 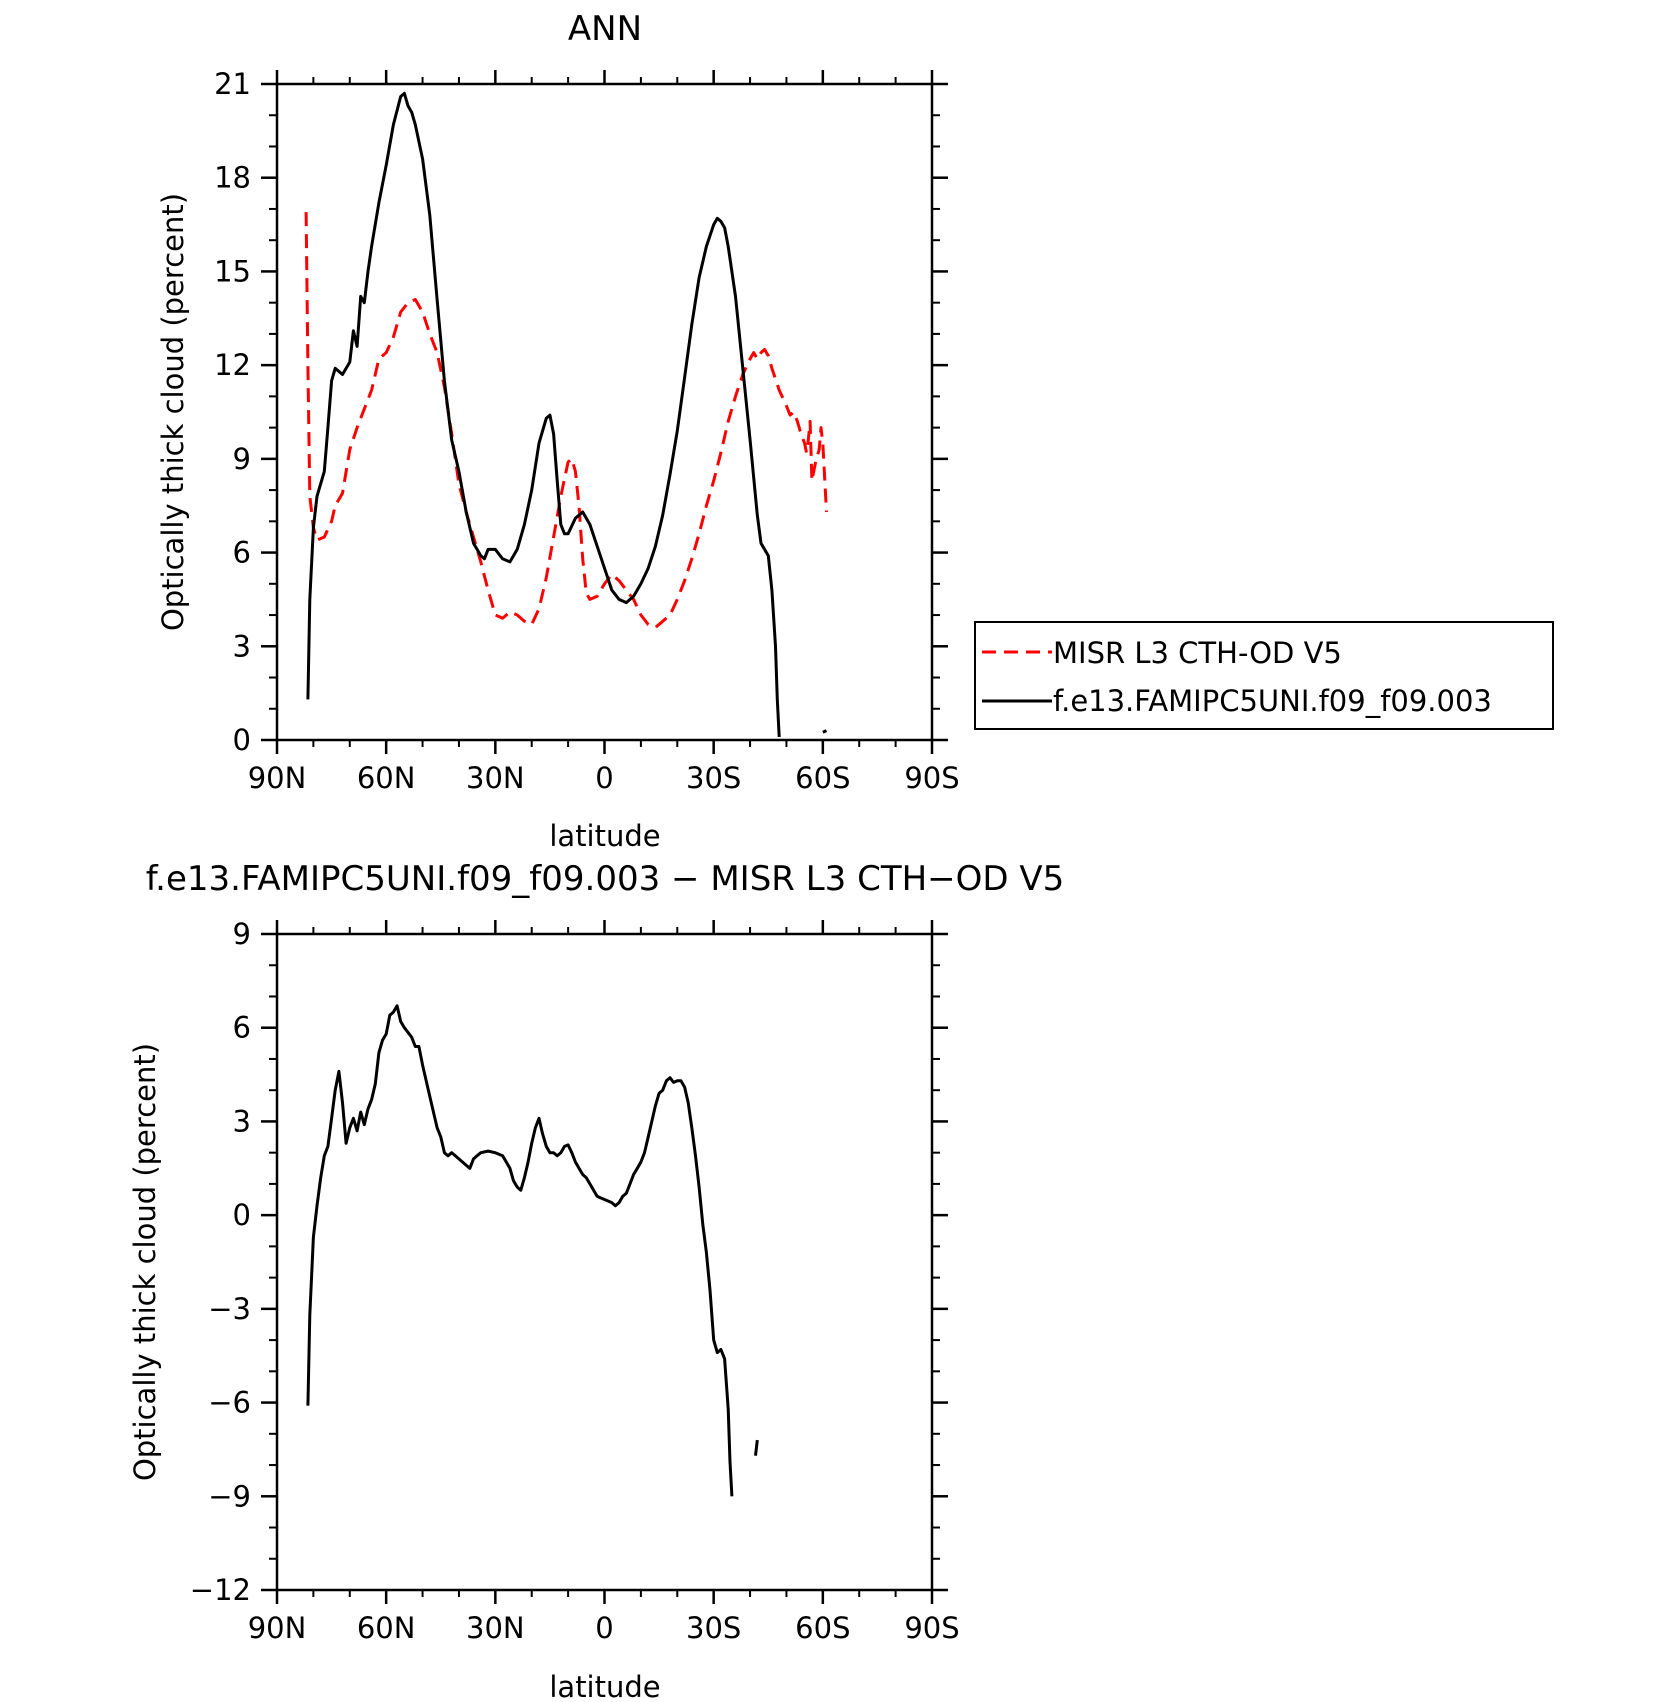 I want to click on top-y-tick-labels: 0 3 6 9 12 15 18 21, so click(x=232, y=412).